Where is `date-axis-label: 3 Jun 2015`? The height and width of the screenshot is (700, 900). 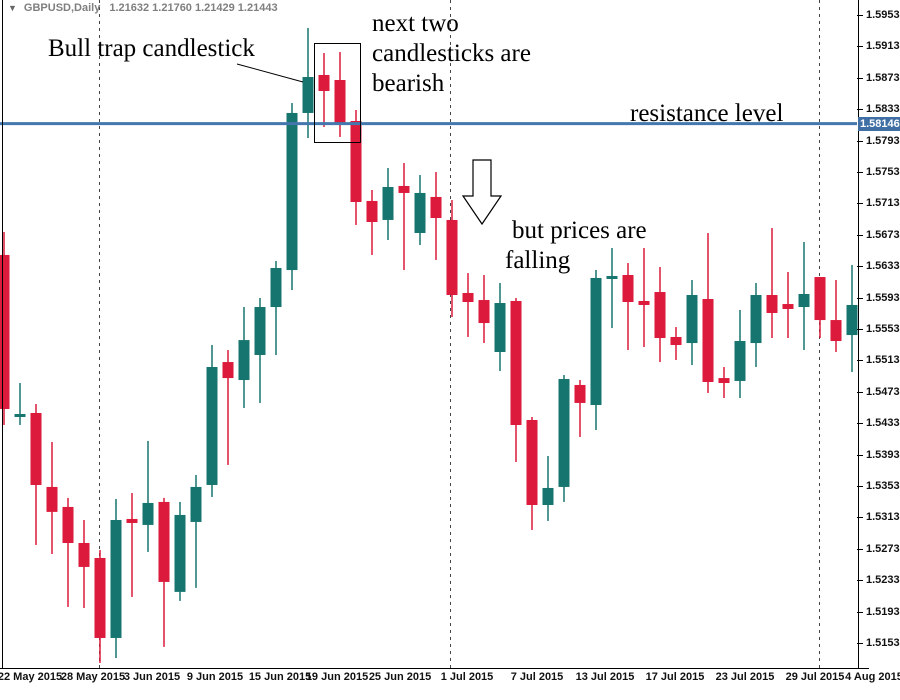
date-axis-label: 3 Jun 2015 is located at coordinates (152, 677).